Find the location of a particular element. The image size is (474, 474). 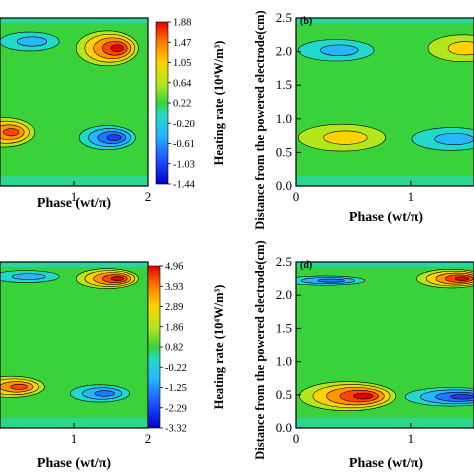

colorbar-tick-label: -0.61 is located at coordinates (184, 144).